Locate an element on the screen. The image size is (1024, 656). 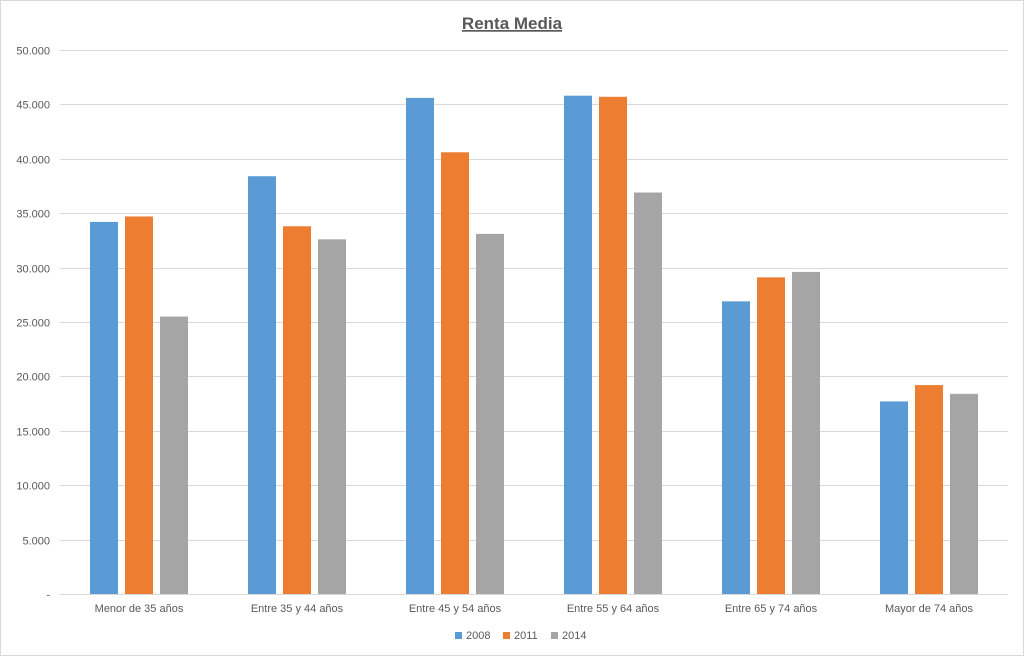
chart-title: Renta Media is located at coordinates (512, 23).